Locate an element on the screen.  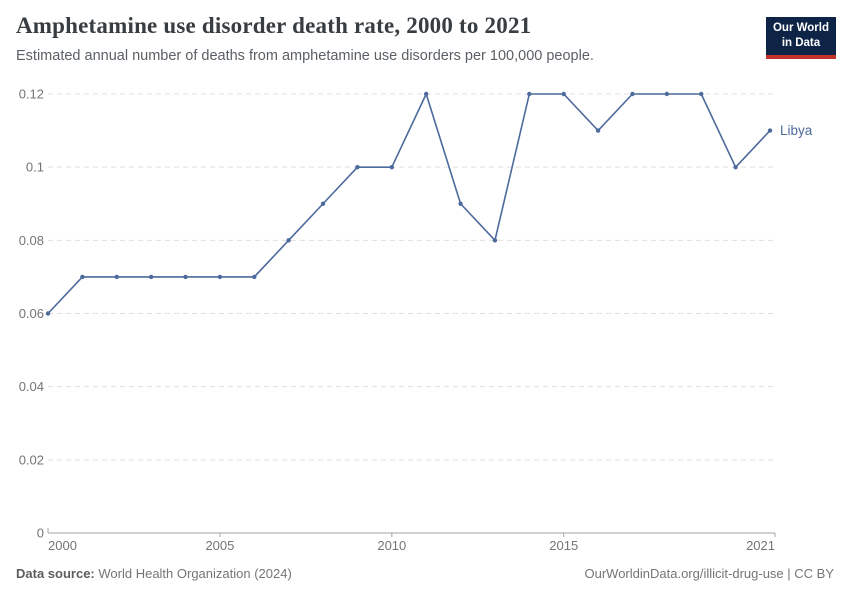
y-tick-label: 0.02 is located at coordinates (31, 459).